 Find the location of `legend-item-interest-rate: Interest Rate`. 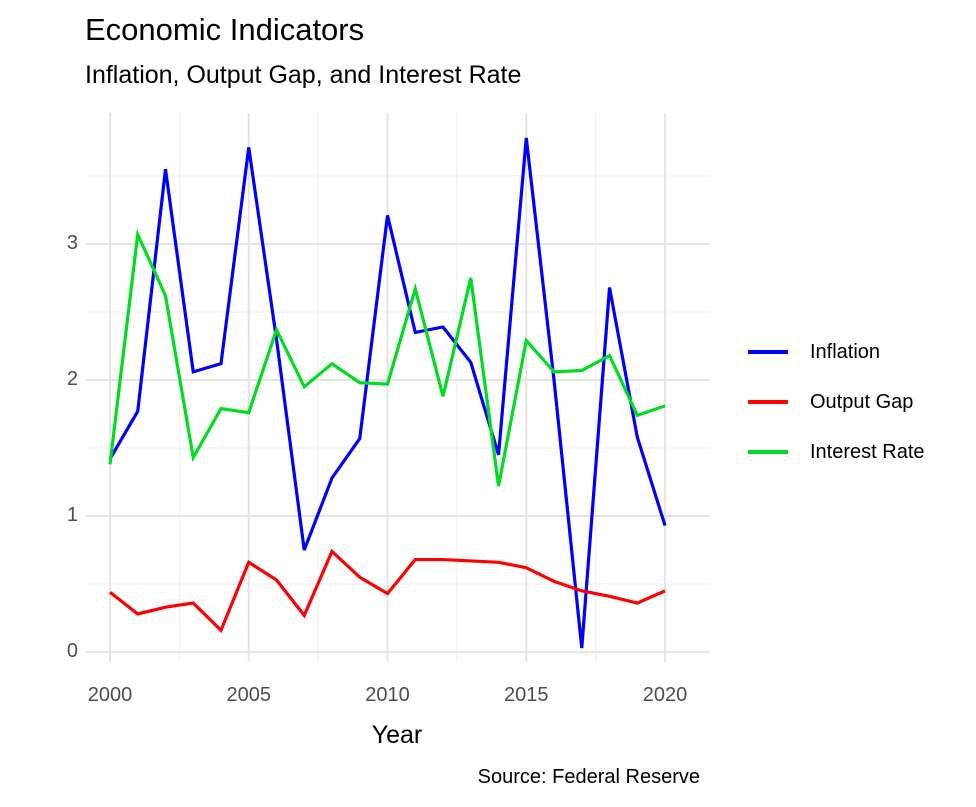

legend-item-interest-rate: Interest Rate is located at coordinates (836, 452).